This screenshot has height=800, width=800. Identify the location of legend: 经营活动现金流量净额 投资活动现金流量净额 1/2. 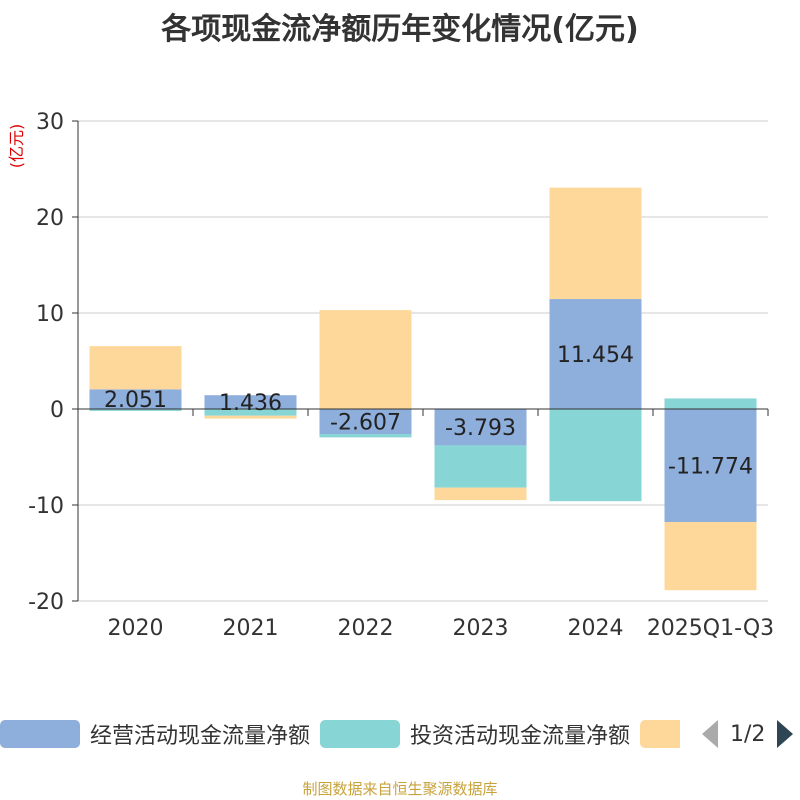
(400, 736).